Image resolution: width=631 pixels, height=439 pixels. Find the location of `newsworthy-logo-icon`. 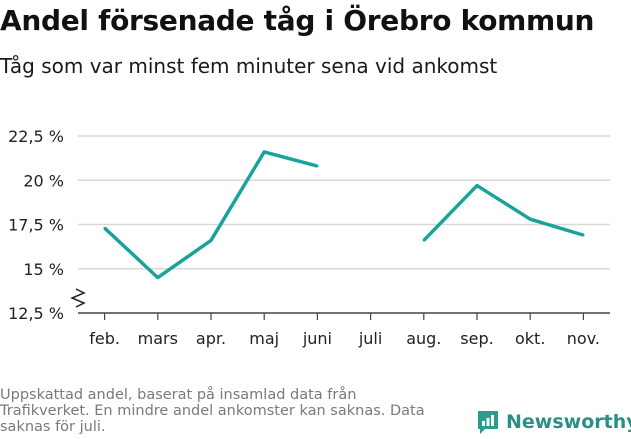

newsworthy-logo-icon is located at coordinates (488, 422).